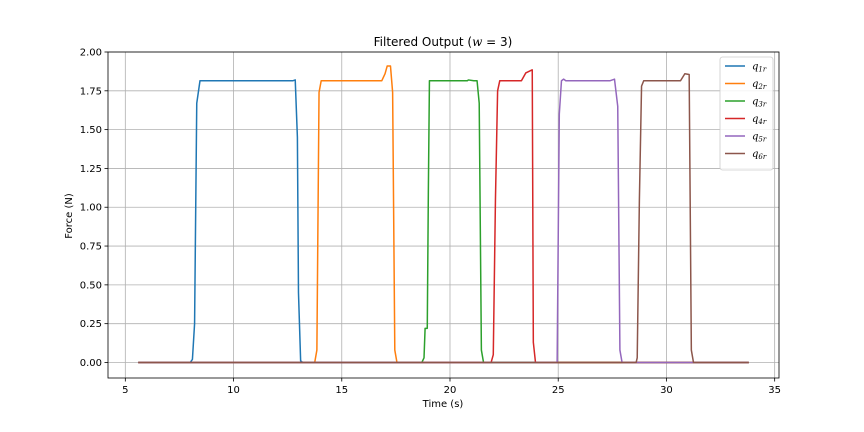 The width and height of the screenshot is (864, 432). What do you see at coordinates (91, 169) in the screenshot?
I see `y-tick-label: 1.25` at bounding box center [91, 169].